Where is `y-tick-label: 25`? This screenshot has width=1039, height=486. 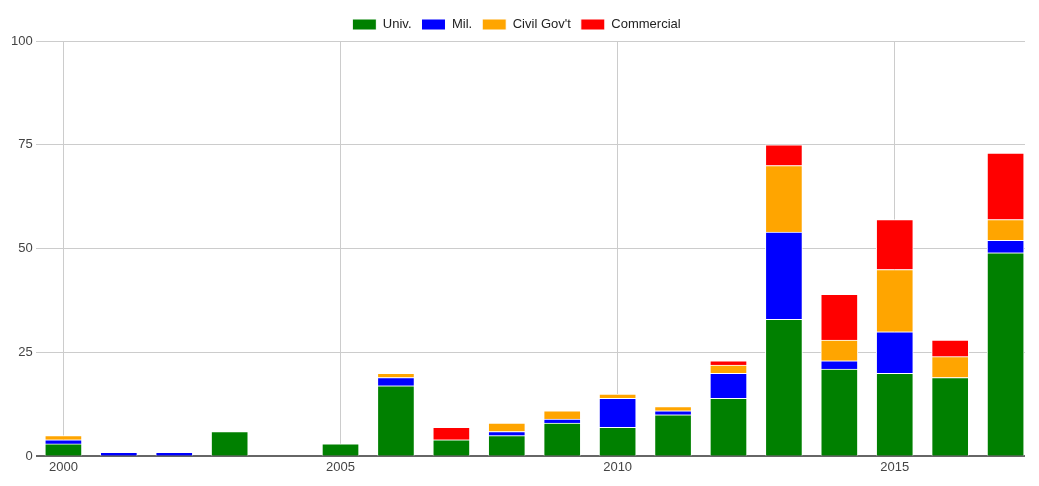 y-tick-label: 25 is located at coordinates (25, 352).